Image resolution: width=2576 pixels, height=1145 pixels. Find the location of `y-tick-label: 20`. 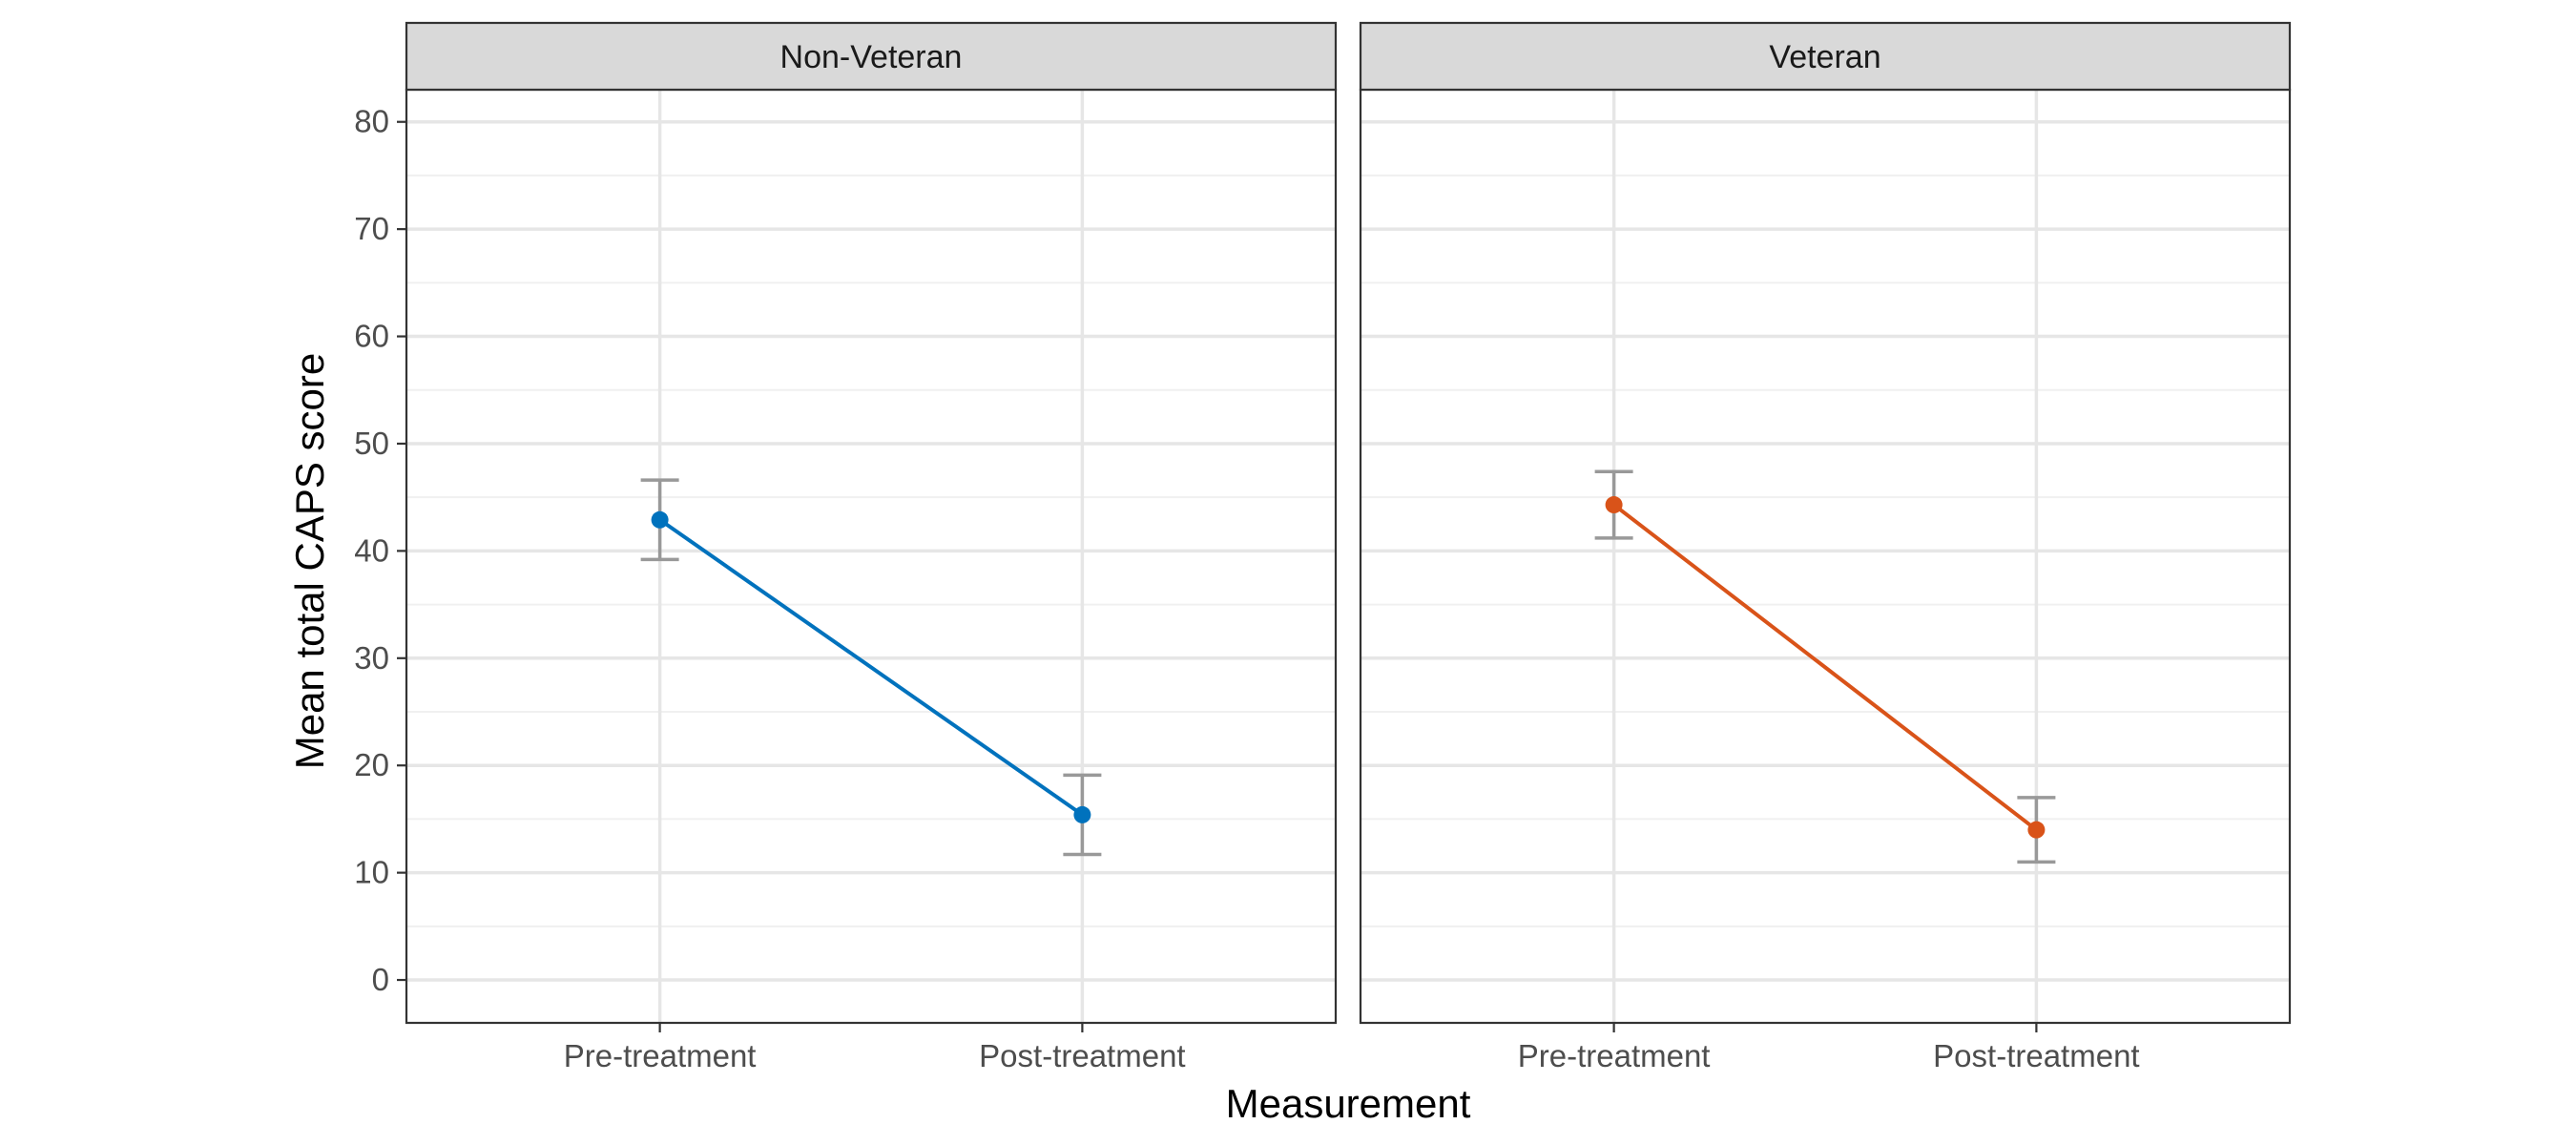

y-tick-label: 20 is located at coordinates (371, 764).